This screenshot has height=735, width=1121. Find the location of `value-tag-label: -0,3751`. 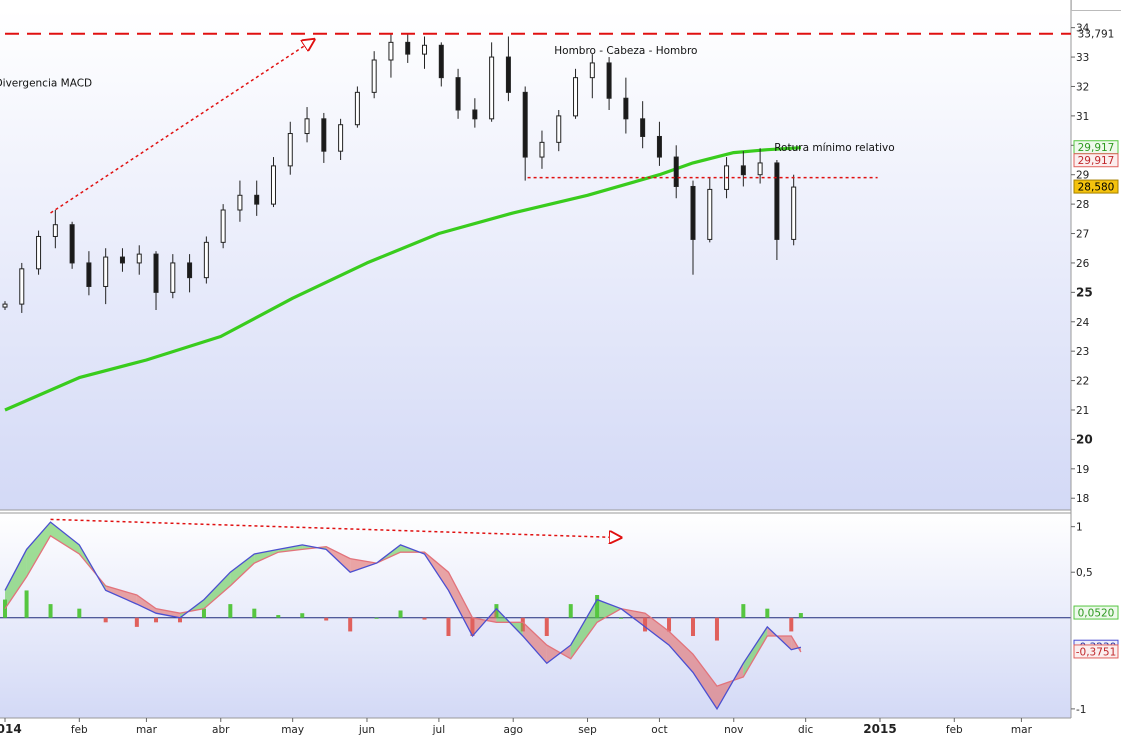

value-tag-label: -0,3751 is located at coordinates (1096, 652).